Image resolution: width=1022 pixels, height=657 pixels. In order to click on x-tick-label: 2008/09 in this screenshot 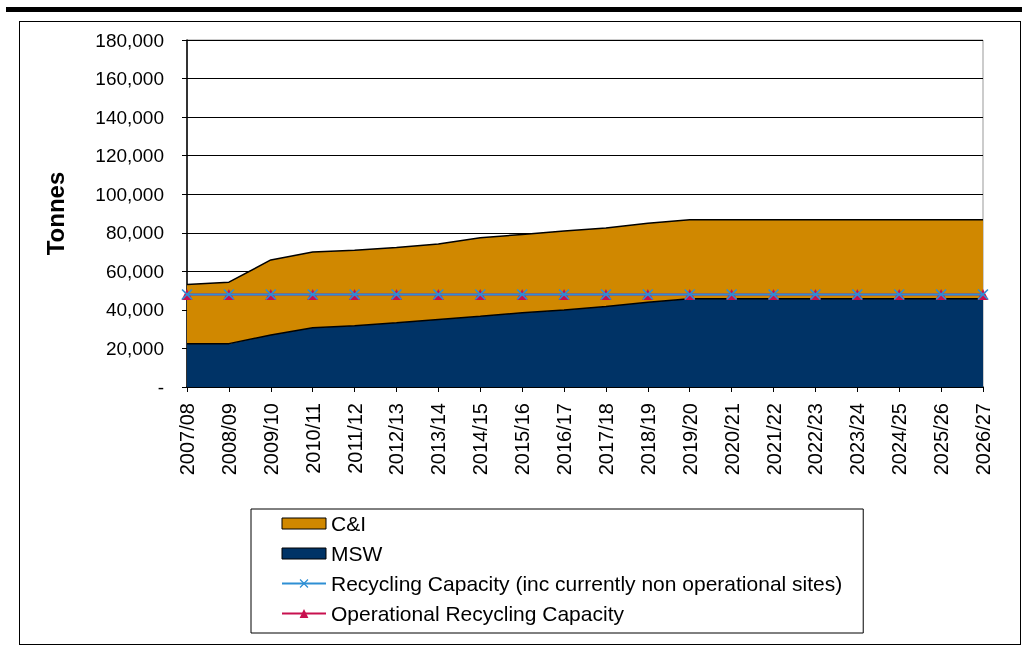, I will do `click(228, 439)`.